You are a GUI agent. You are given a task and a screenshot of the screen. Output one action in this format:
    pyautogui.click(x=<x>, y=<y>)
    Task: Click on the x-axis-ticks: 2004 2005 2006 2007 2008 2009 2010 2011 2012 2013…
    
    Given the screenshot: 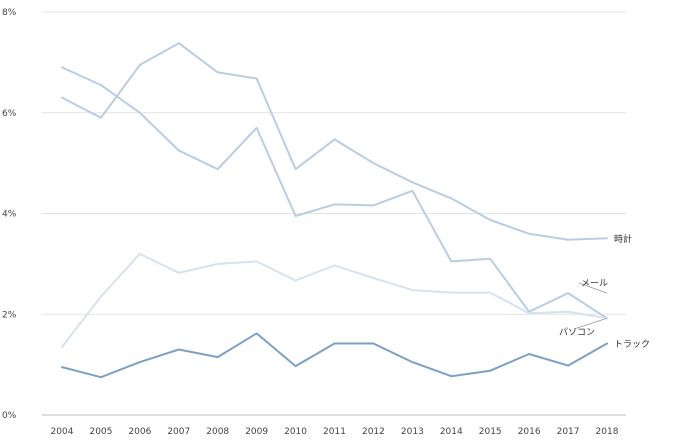 What is the action you would take?
    pyautogui.click(x=335, y=432)
    